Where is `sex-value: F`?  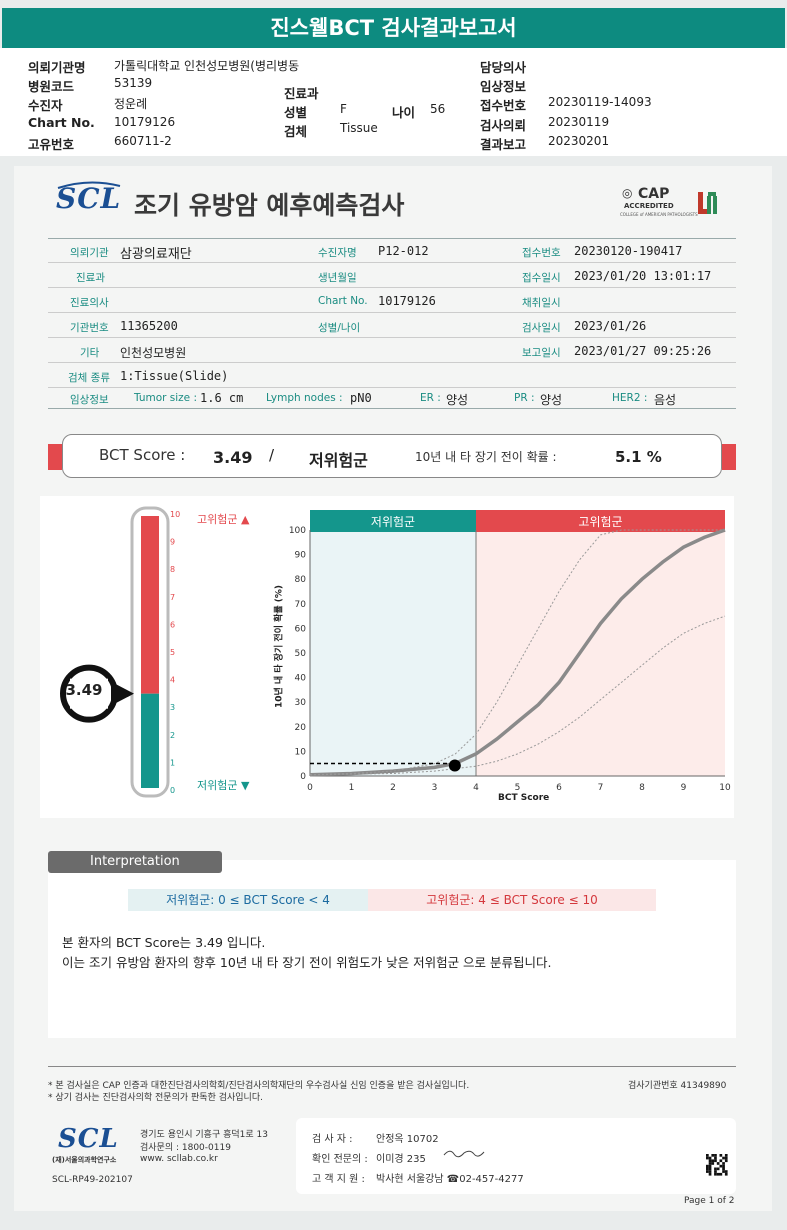
sex-value: F is located at coordinates (343, 109).